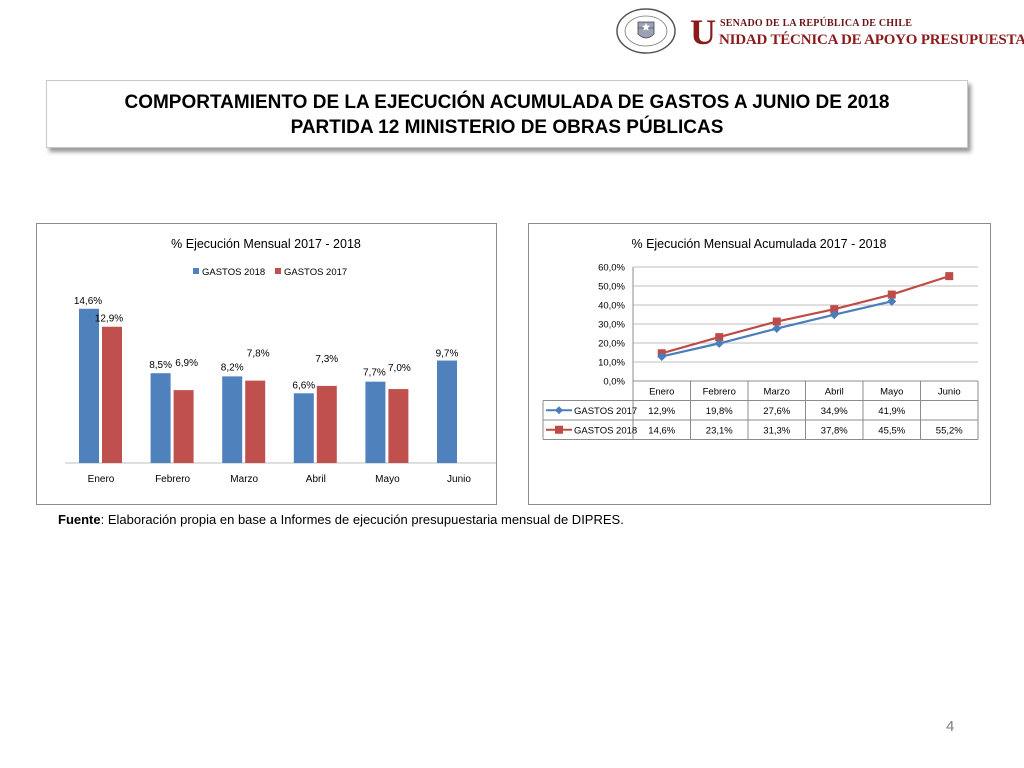 The image size is (1024, 768). Describe the element at coordinates (160, 365) in the screenshot. I see `data-label: 8,5%` at that location.